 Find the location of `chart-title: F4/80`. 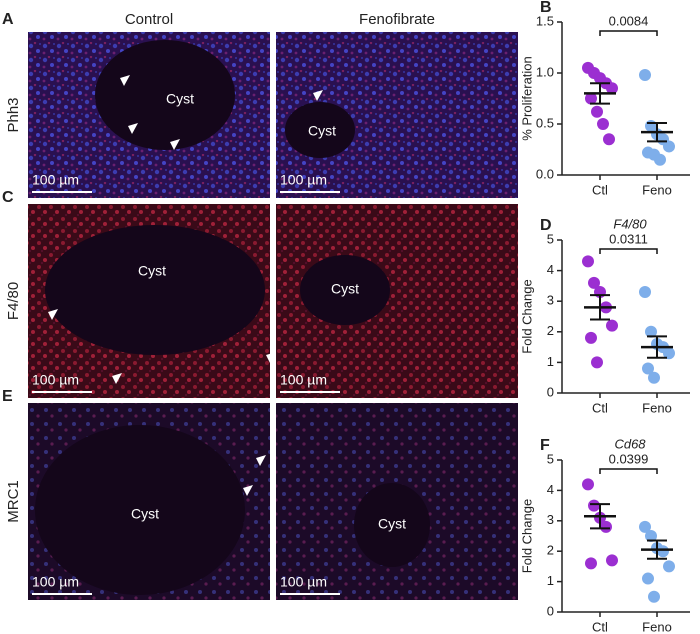

chart-title: F4/80 is located at coordinates (630, 223).